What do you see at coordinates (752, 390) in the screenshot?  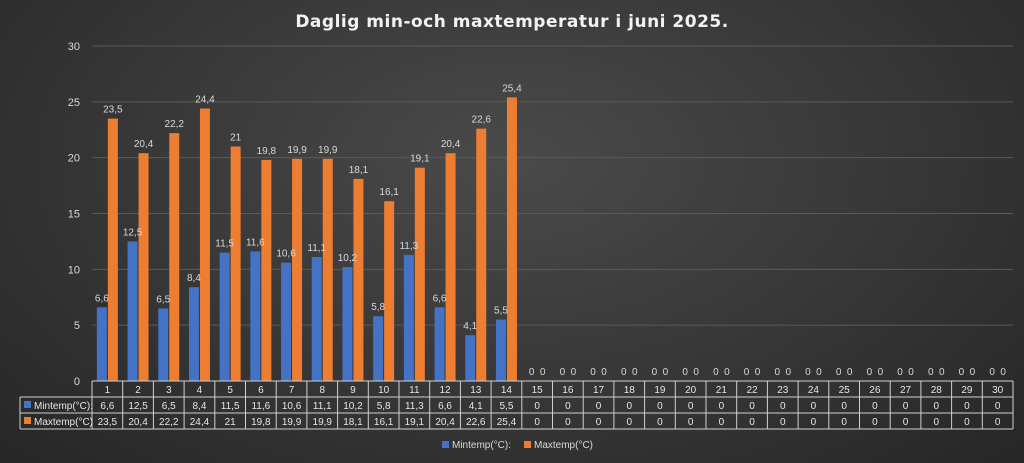 I see `x-category-label: 22` at bounding box center [752, 390].